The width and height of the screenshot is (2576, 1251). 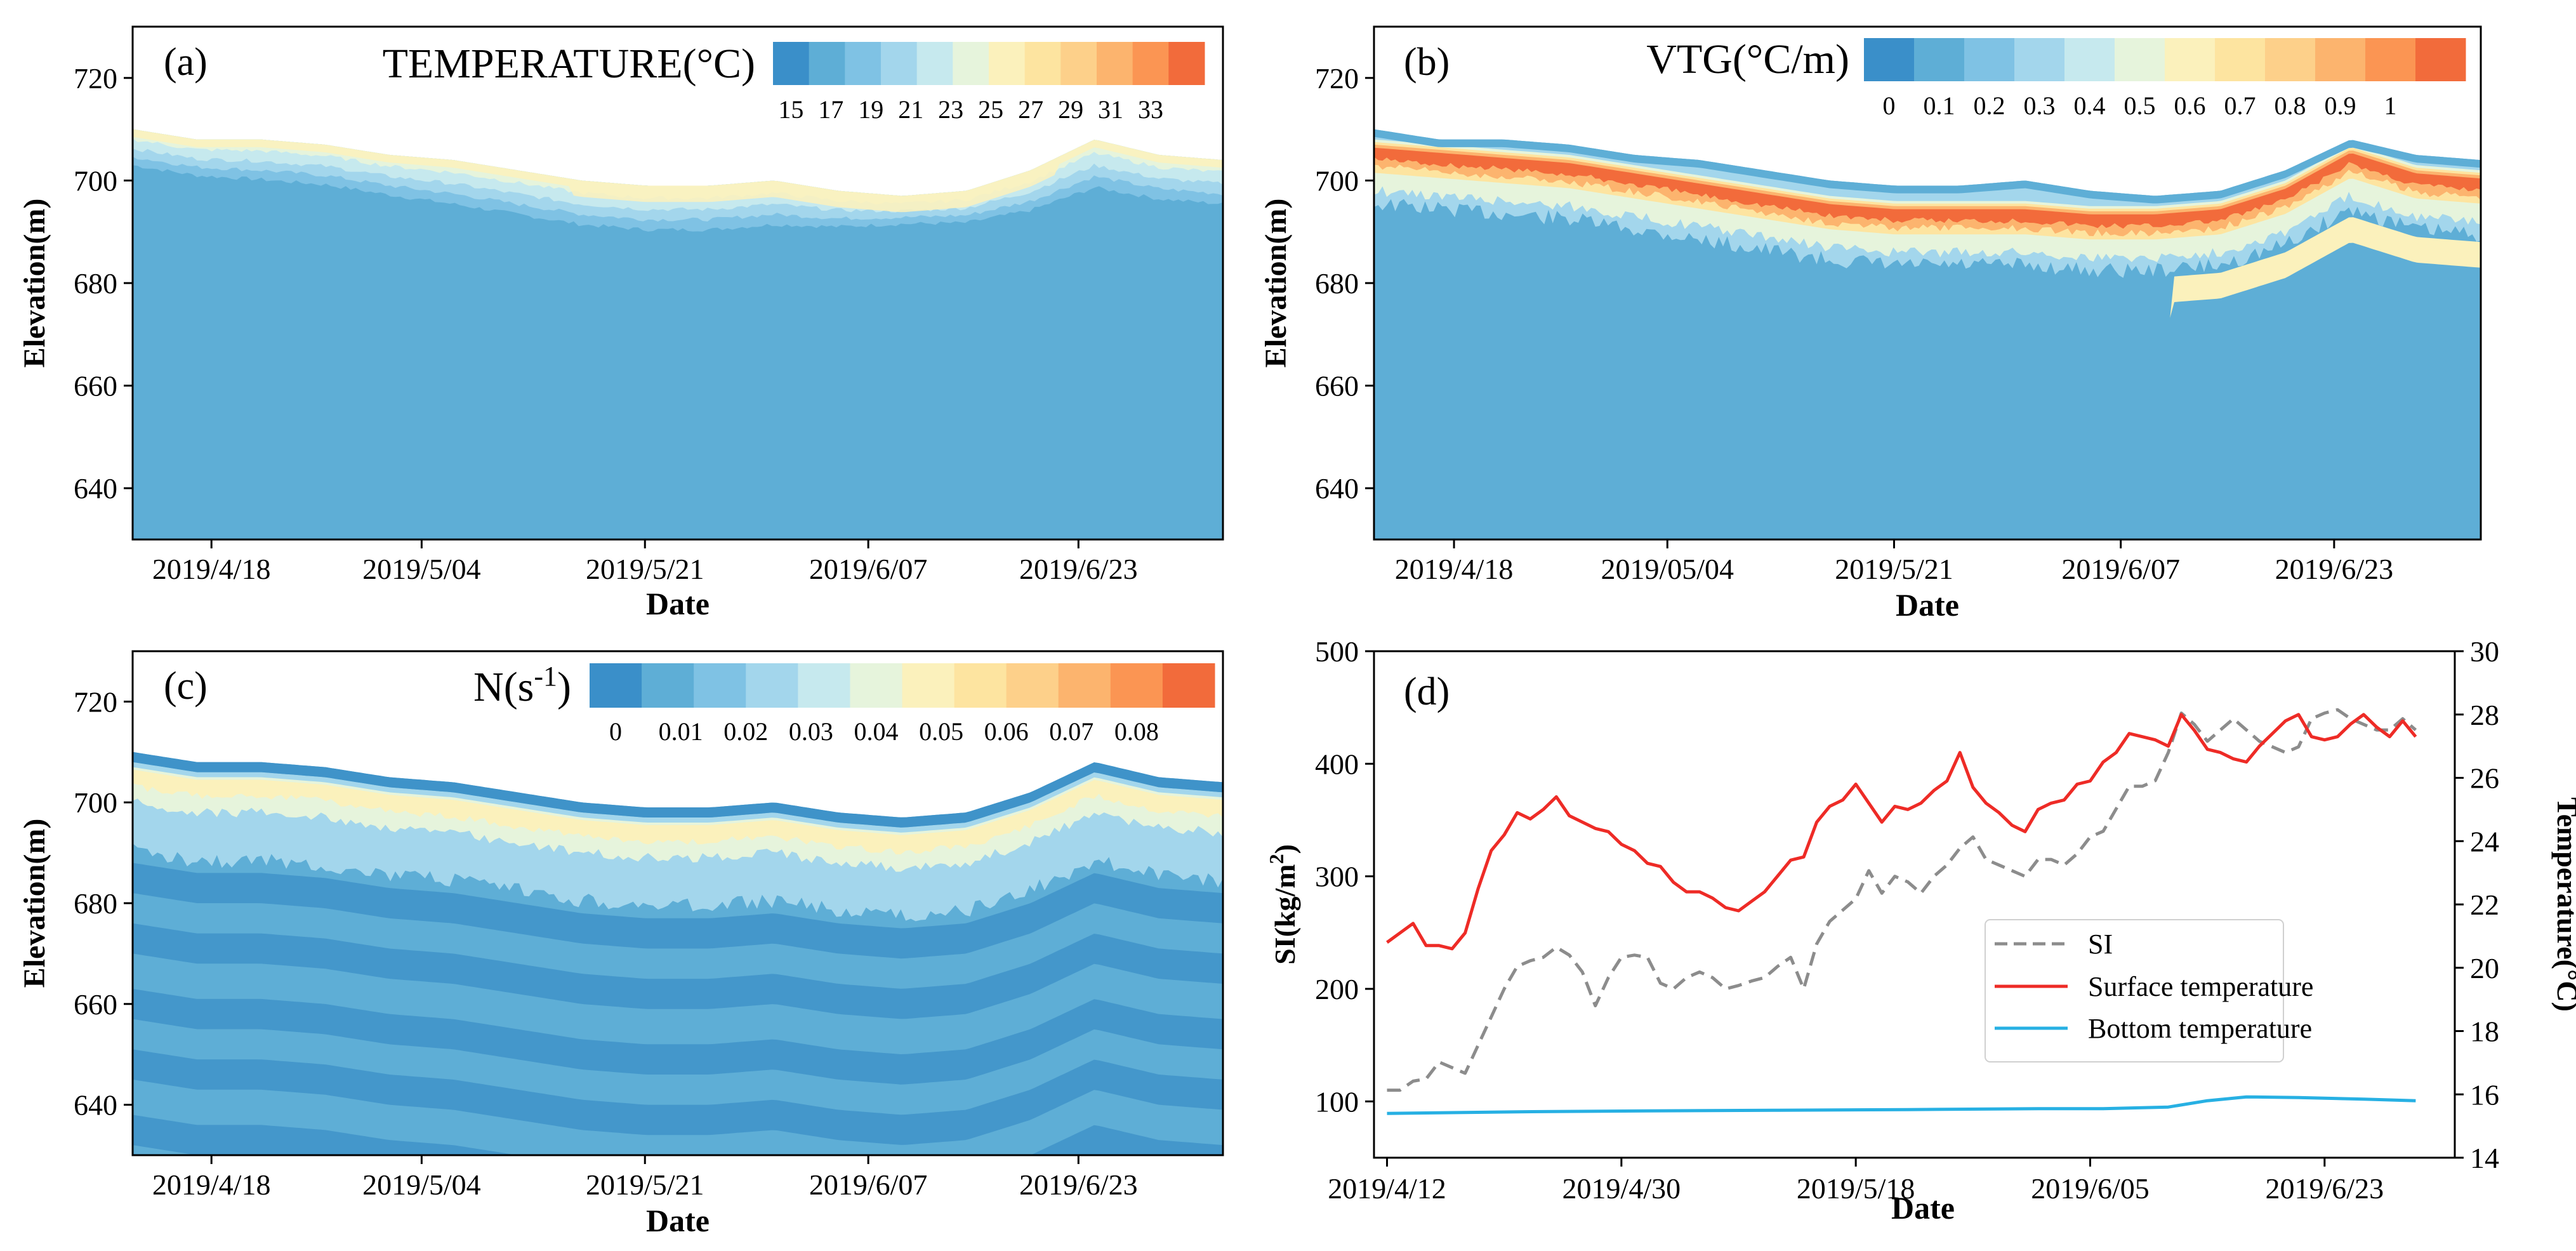 What do you see at coordinates (2091, 1188) in the screenshot?
I see `x-tick-label: 2019/6/05` at bounding box center [2091, 1188].